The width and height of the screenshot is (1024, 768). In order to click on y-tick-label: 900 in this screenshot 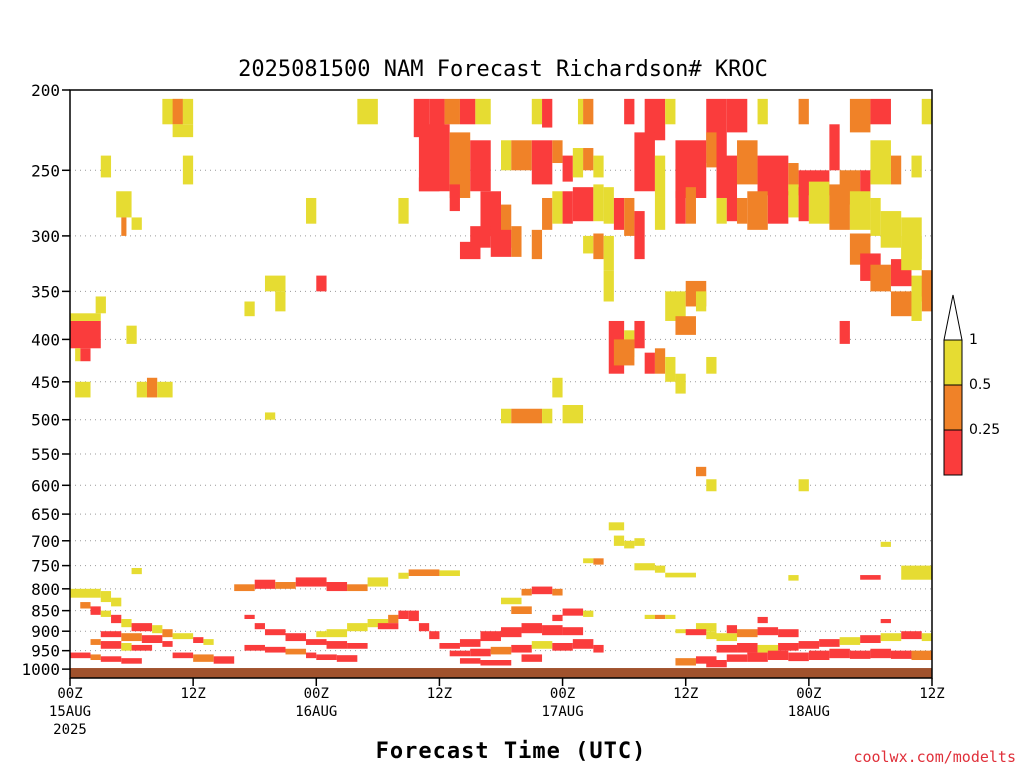, I will do `click(45, 631)`.